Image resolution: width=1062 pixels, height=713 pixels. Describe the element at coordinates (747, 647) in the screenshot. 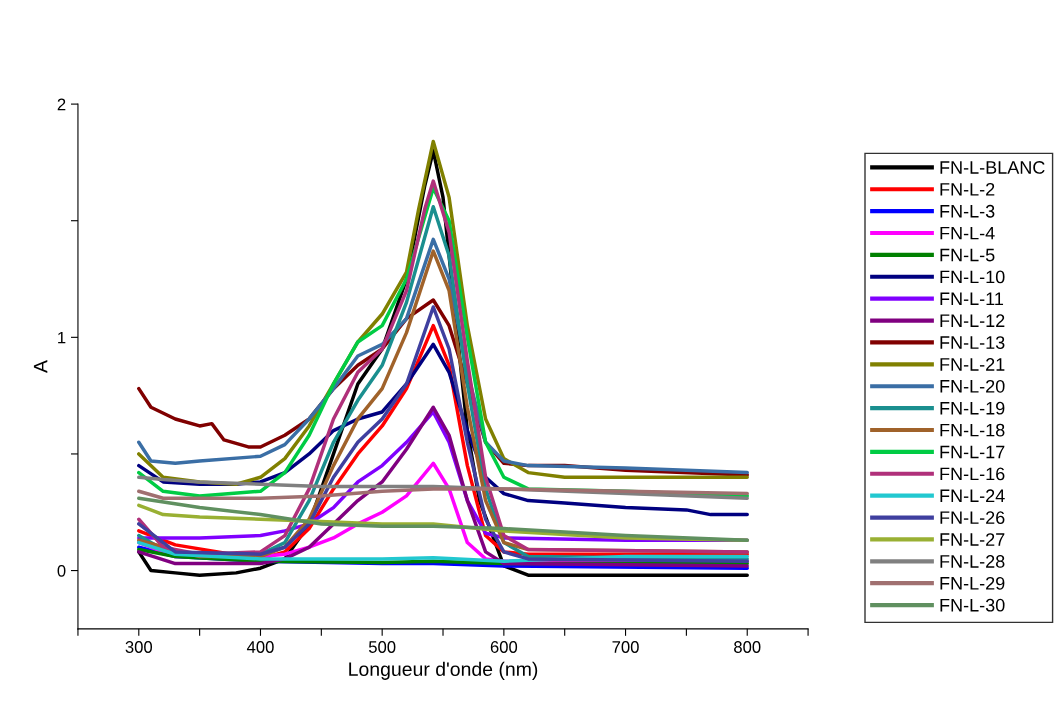

I see `x-tick-label: 800` at that location.